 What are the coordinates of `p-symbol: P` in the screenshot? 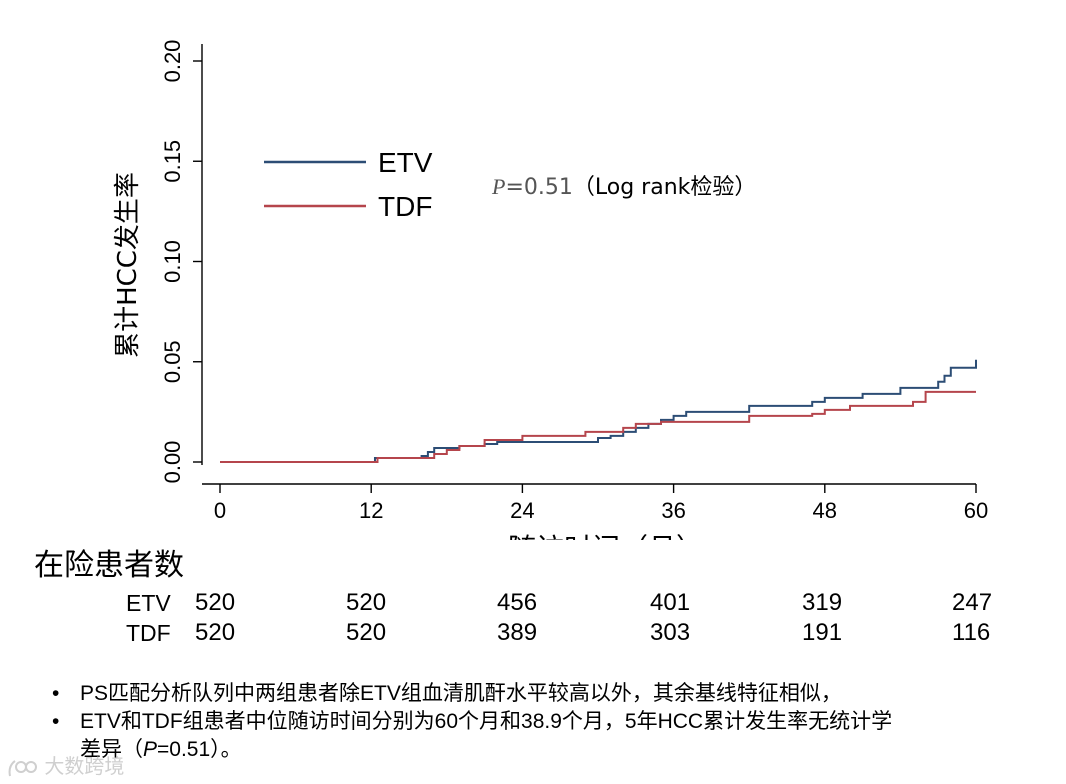 It's located at (498, 186).